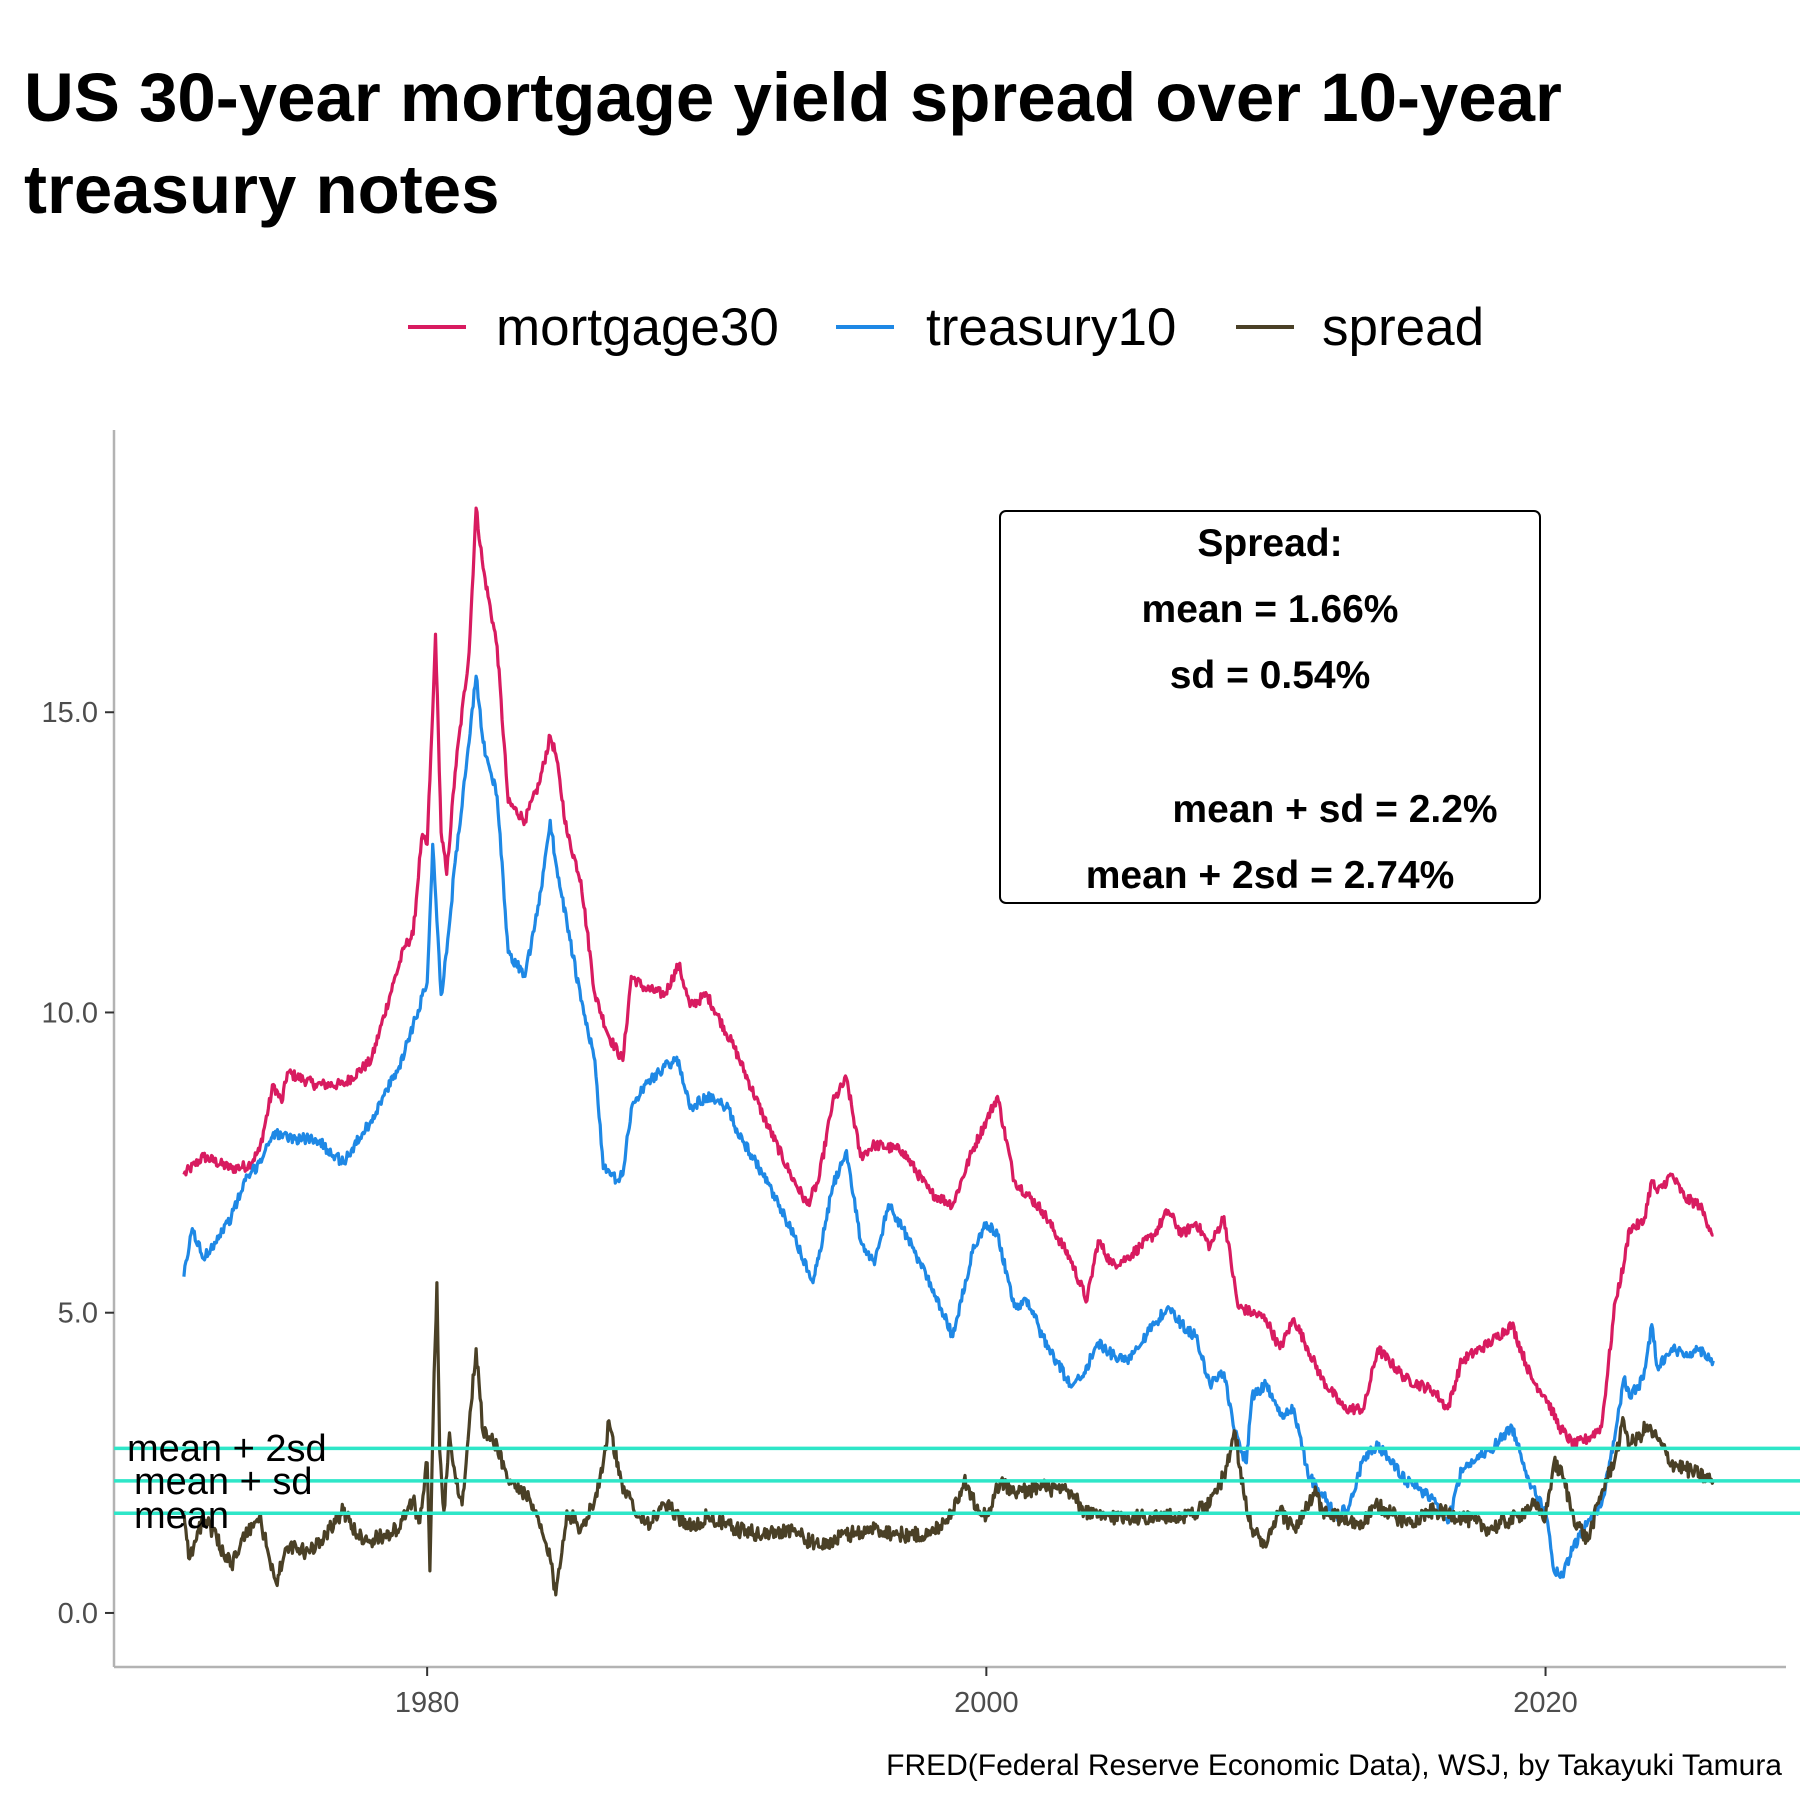 This screenshot has height=1800, width=1800. What do you see at coordinates (181, 1516) in the screenshot?
I see `reference-line-label: mean` at bounding box center [181, 1516].